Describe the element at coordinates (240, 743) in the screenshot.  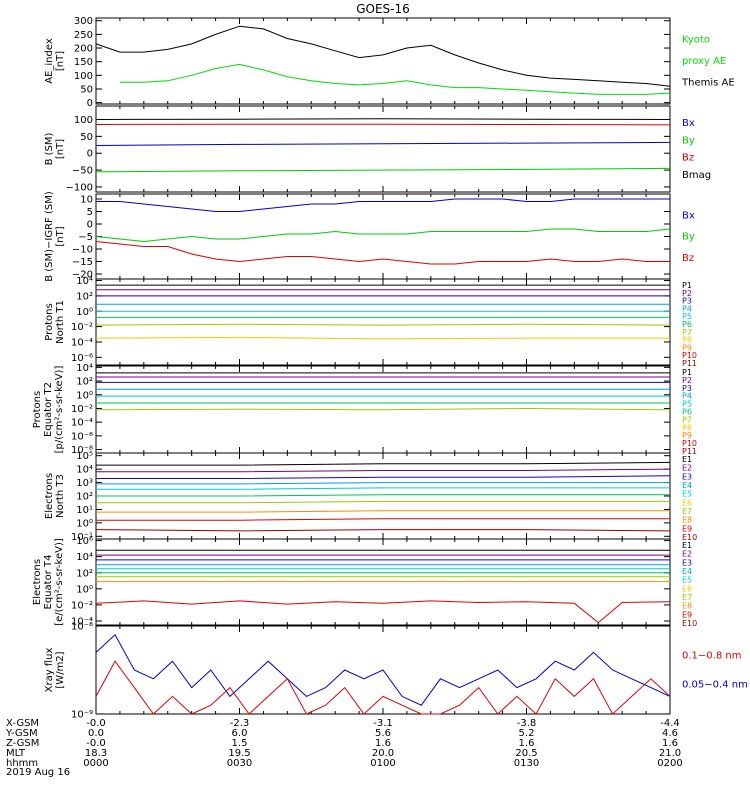
I see `footer-value: 1.5` at that location.